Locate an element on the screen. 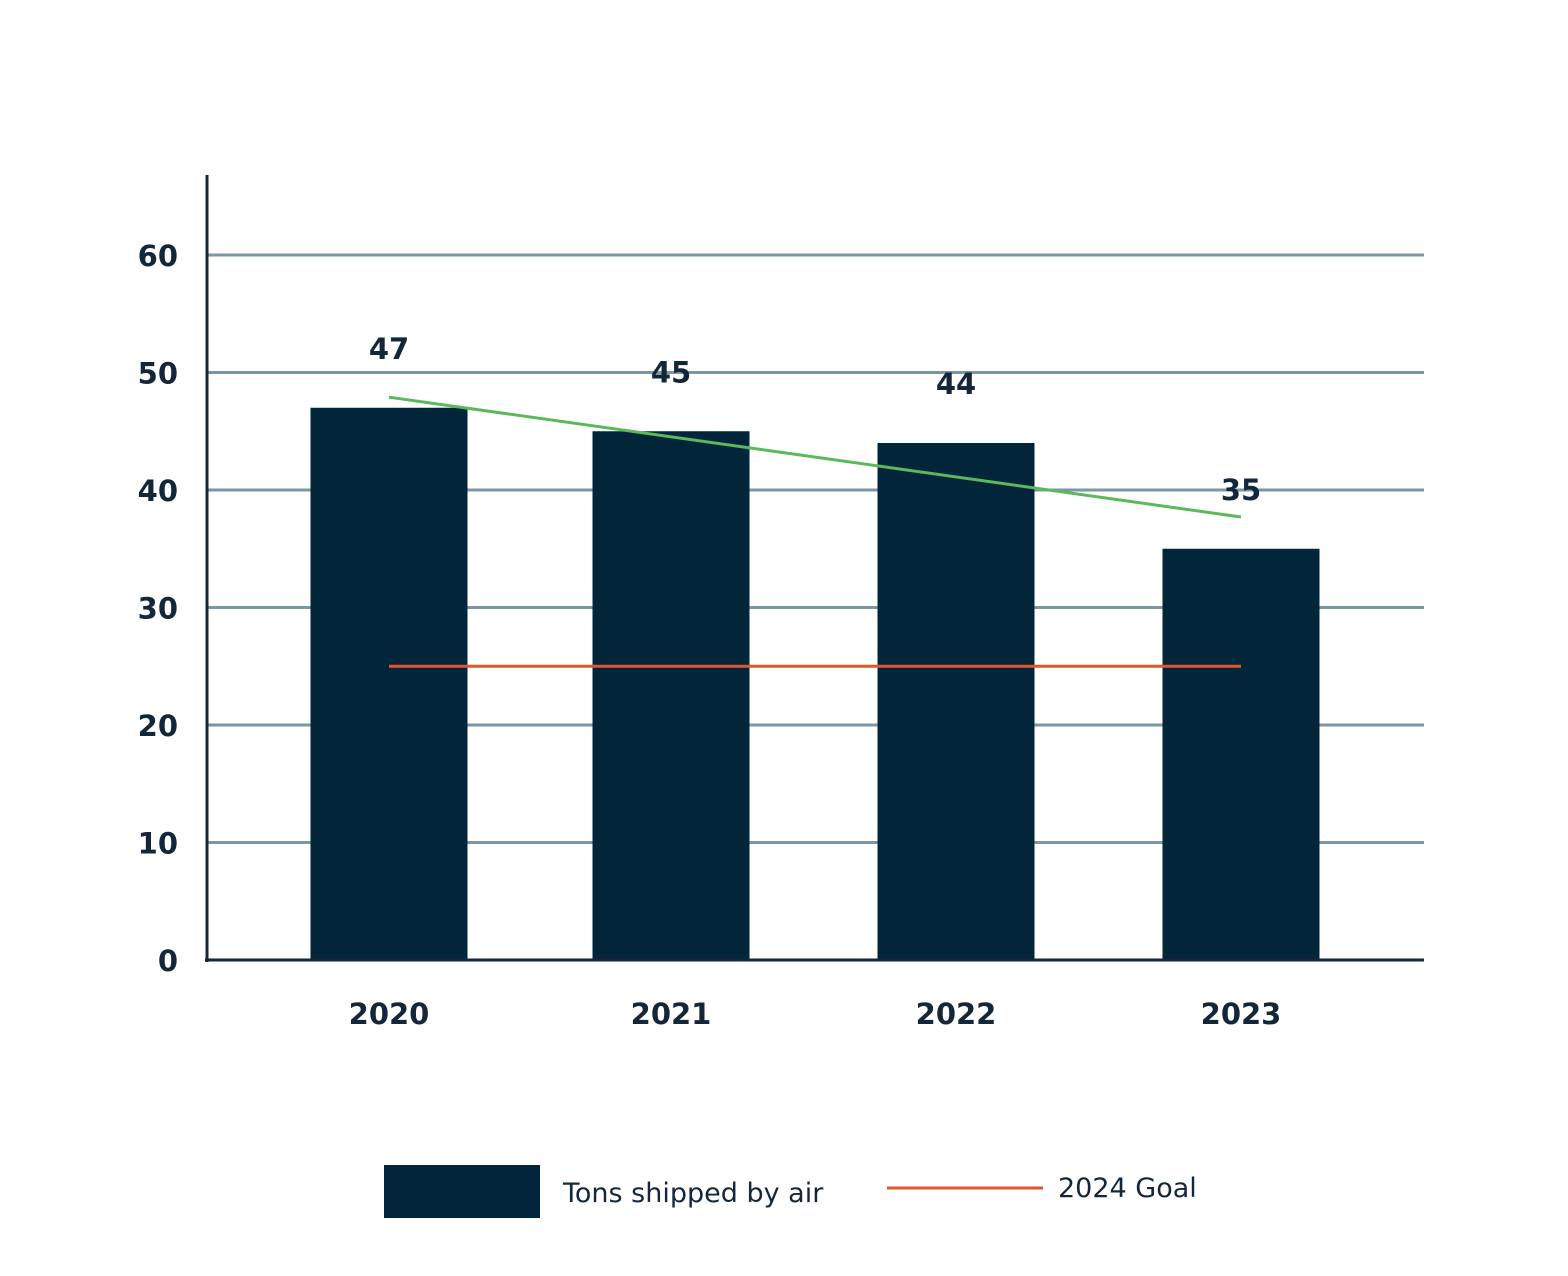 Image resolution: width=1568 pixels, height=1276 pixels. y-tick-label-60: 60 is located at coordinates (158, 256).